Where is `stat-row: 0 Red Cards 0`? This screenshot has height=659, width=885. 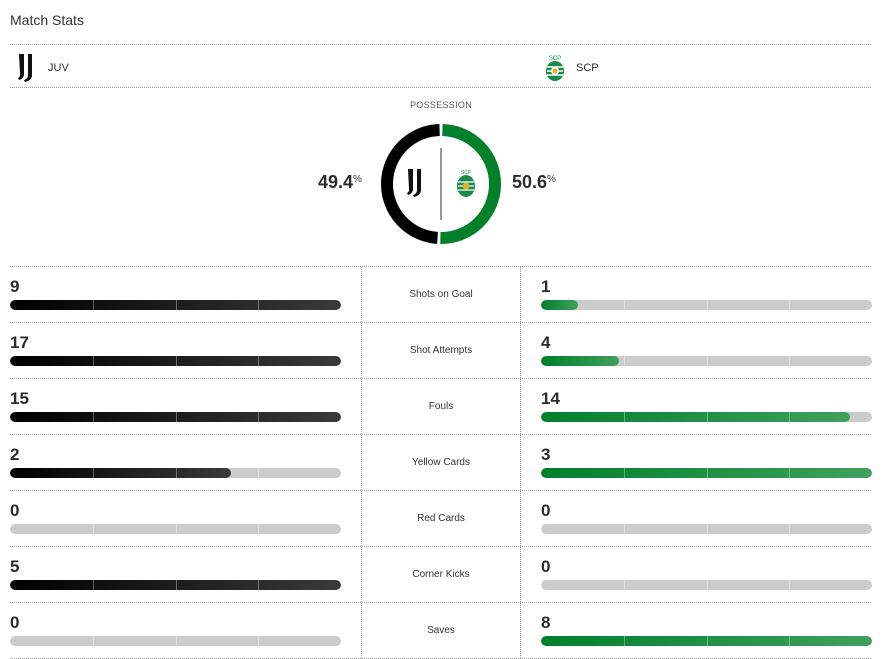 stat-row: 0 Red Cards 0 is located at coordinates (441, 519).